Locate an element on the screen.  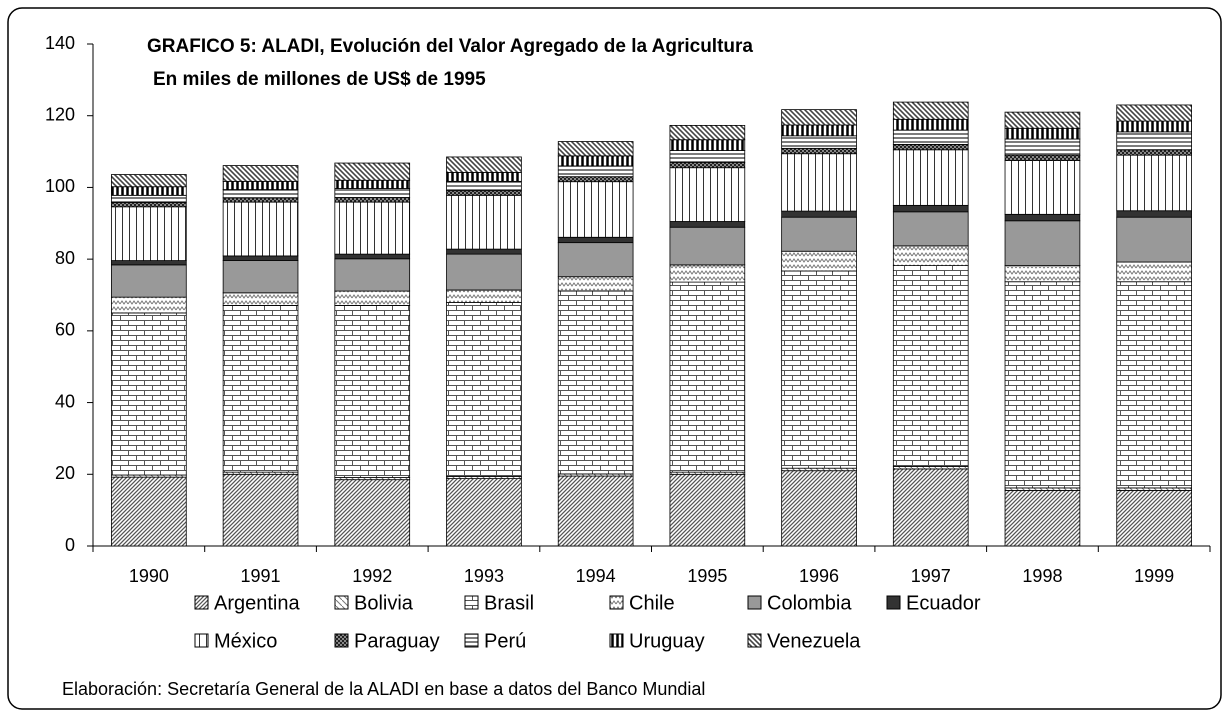
x-tick-label: 1998 is located at coordinates (1042, 576).